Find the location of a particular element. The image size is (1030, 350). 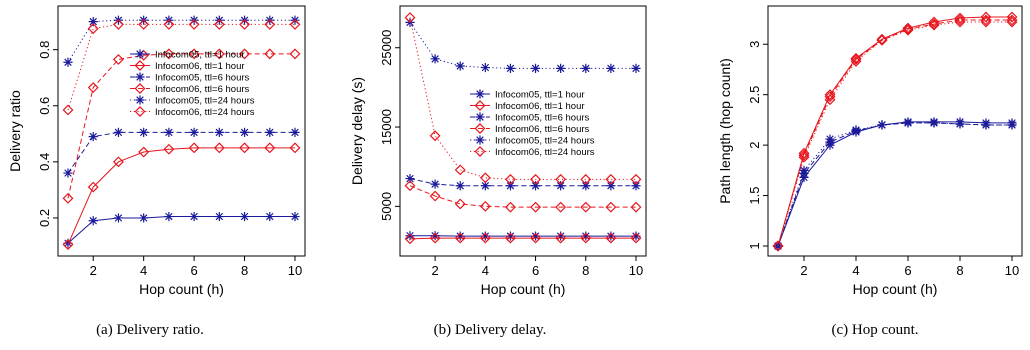

legend-entry: Infocom06, ttl=24 hours is located at coordinates (205, 112).